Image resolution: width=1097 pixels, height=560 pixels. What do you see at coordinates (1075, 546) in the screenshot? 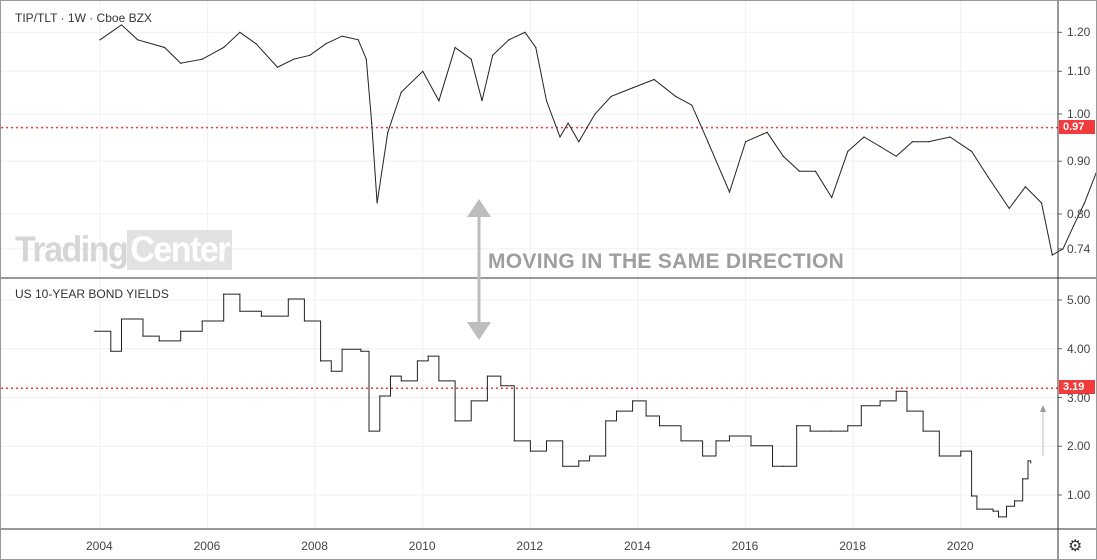
I see `gear-icon: ⚙` at bounding box center [1075, 546].